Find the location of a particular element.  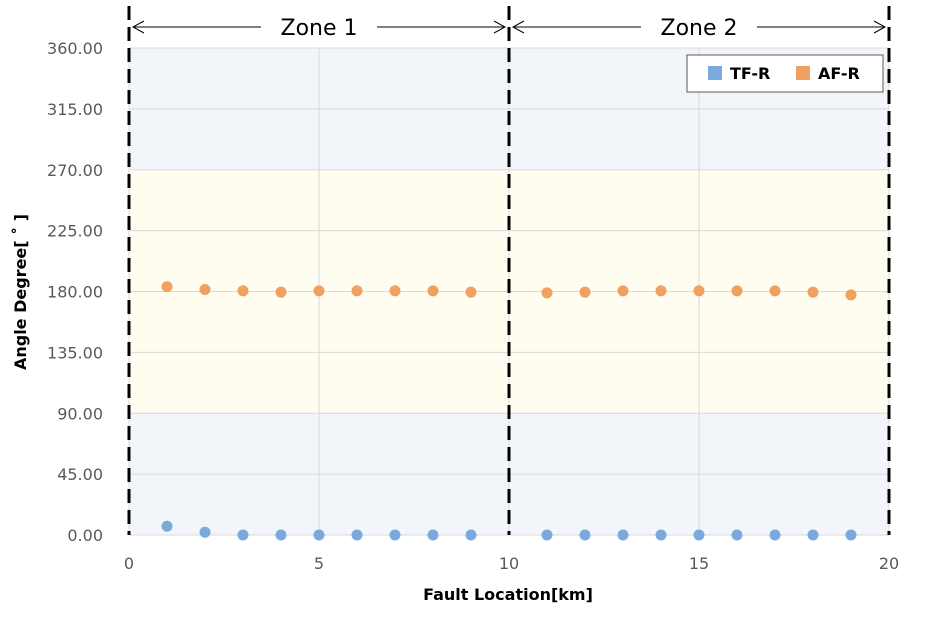

x-tick-label: 5 is located at coordinates (319, 563).